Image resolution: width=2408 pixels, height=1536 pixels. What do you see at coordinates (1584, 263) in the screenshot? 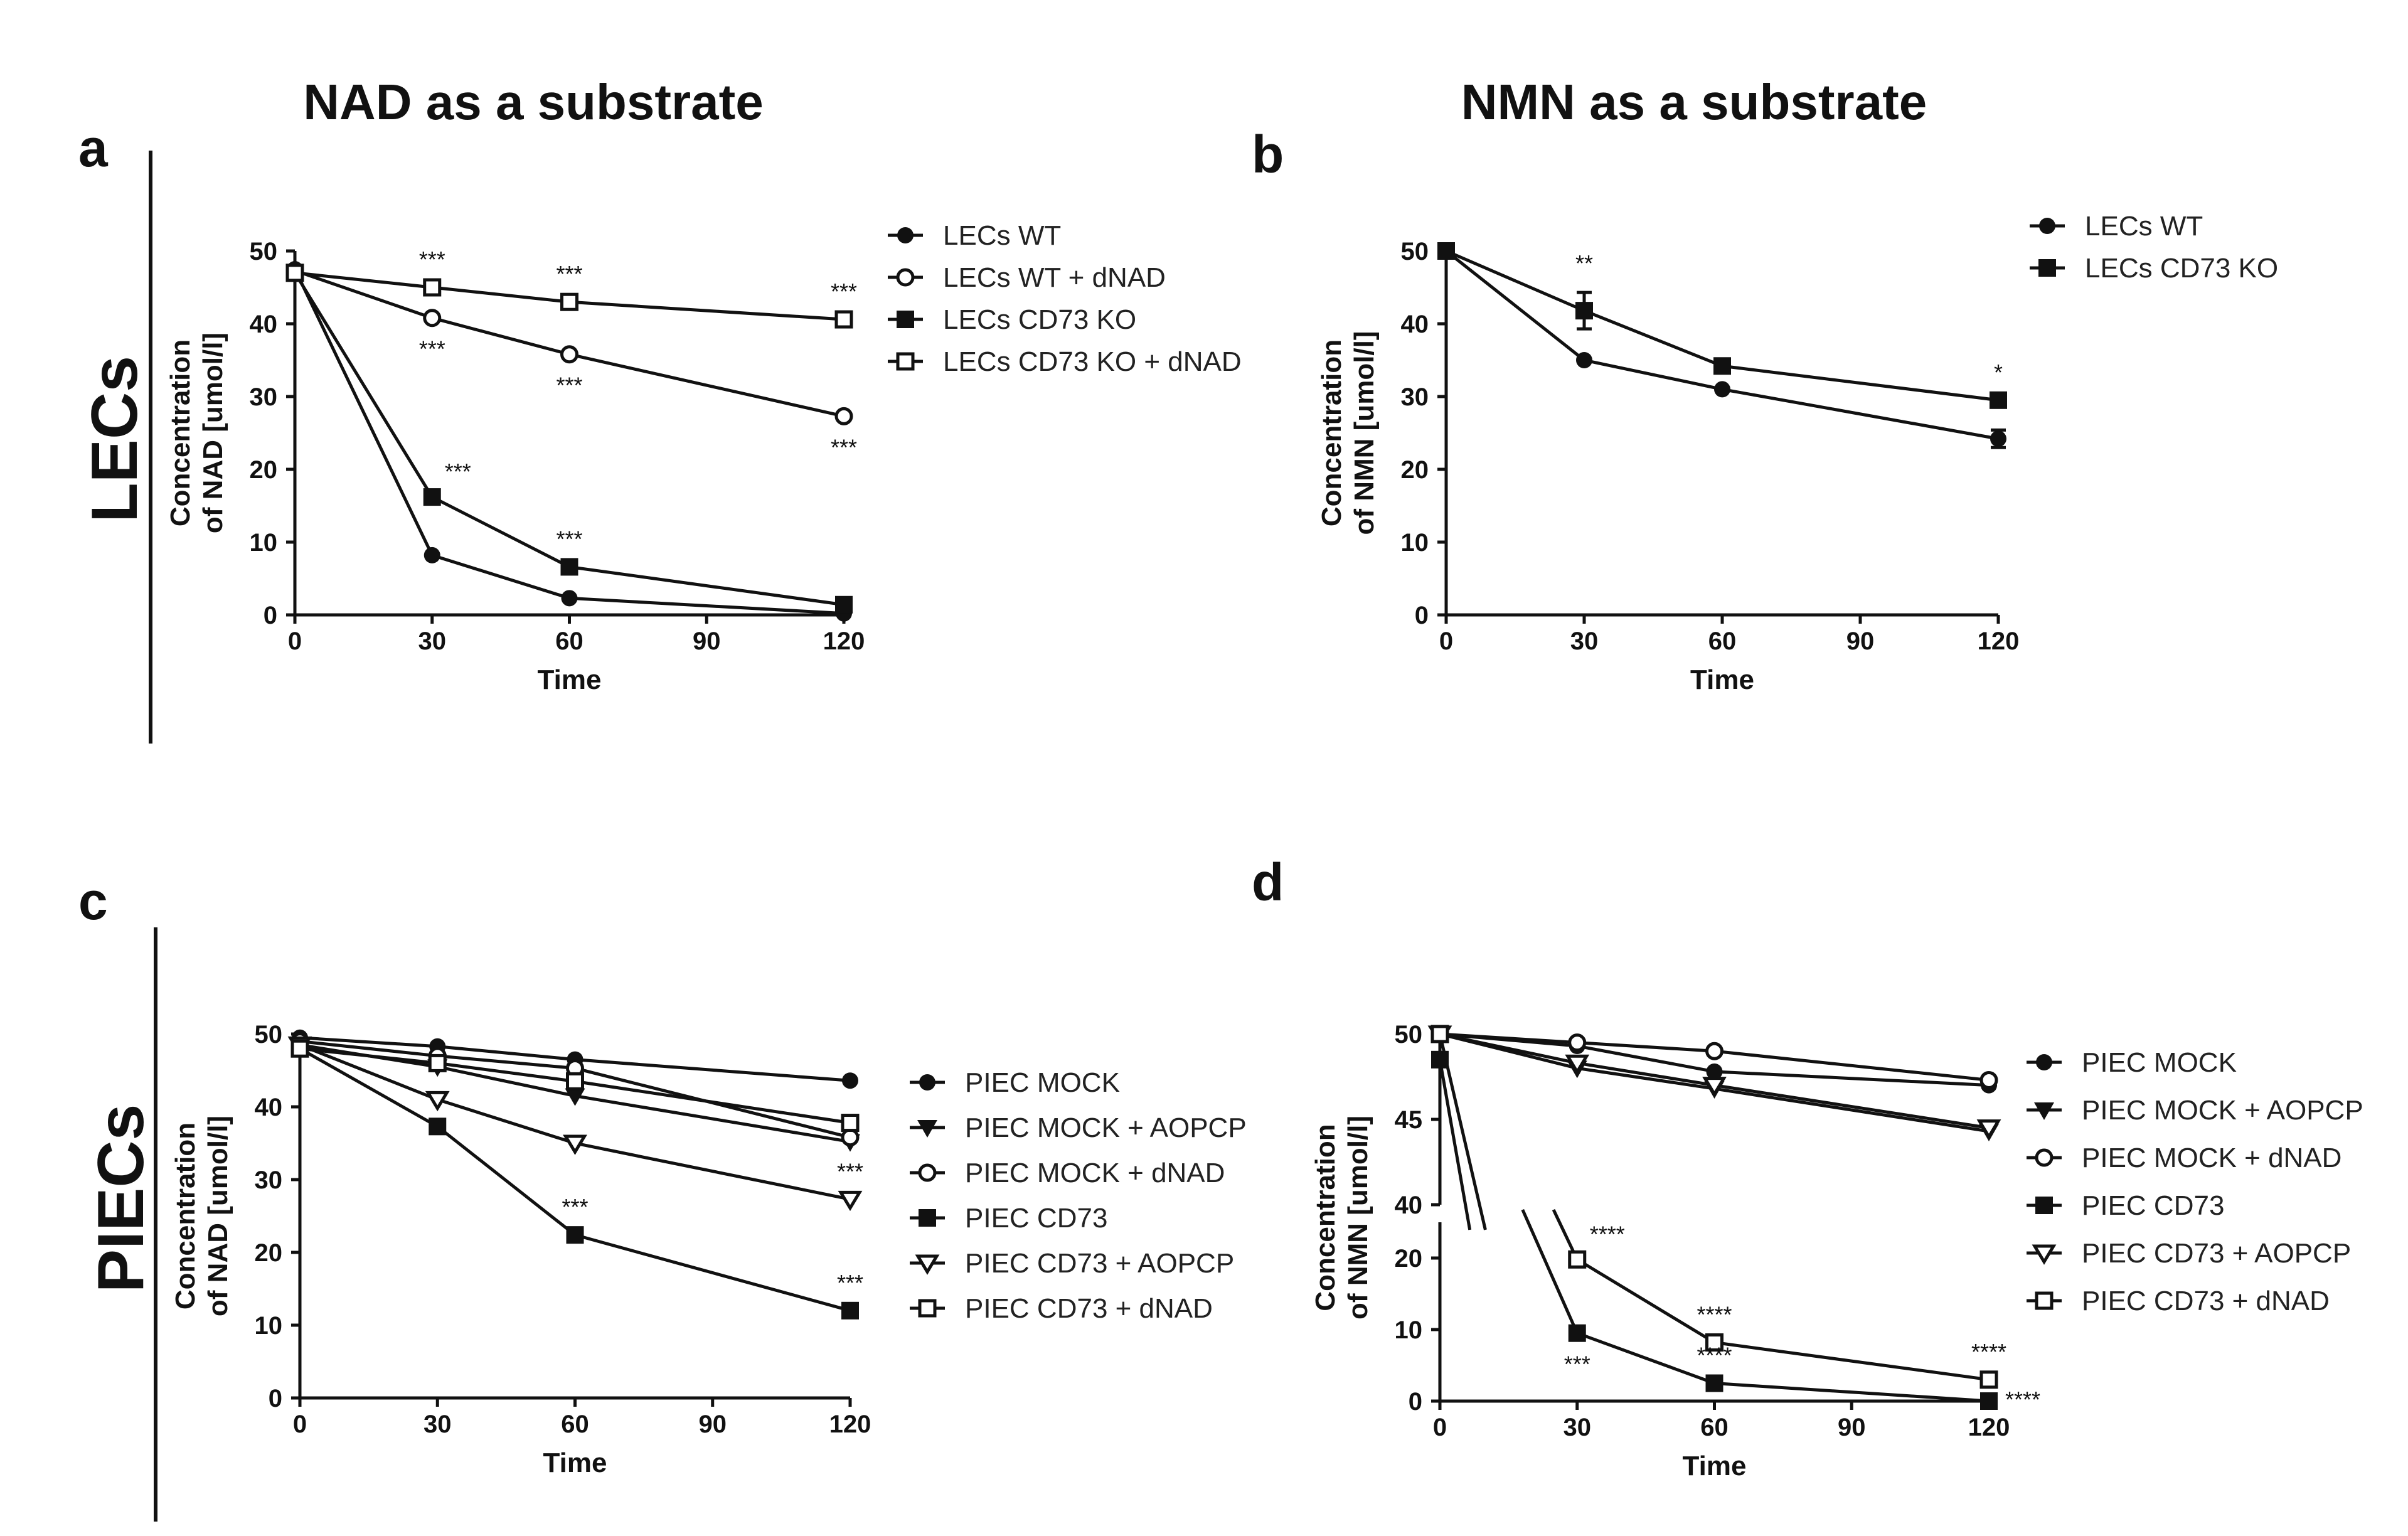
I see `significance-label: **` at bounding box center [1584, 263].